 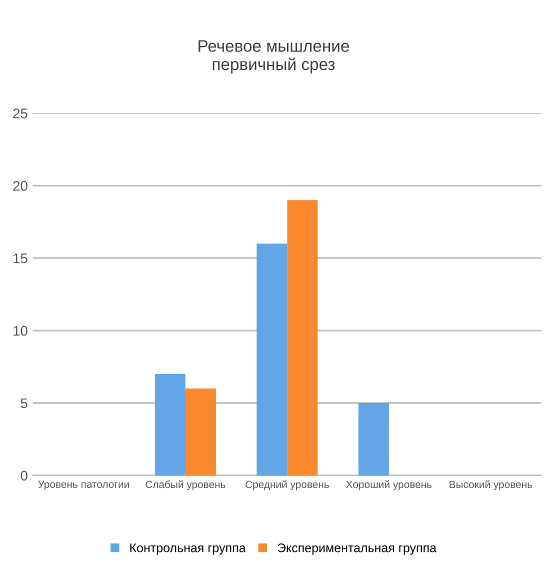 I want to click on y-tick-label: 10, so click(x=21, y=331).